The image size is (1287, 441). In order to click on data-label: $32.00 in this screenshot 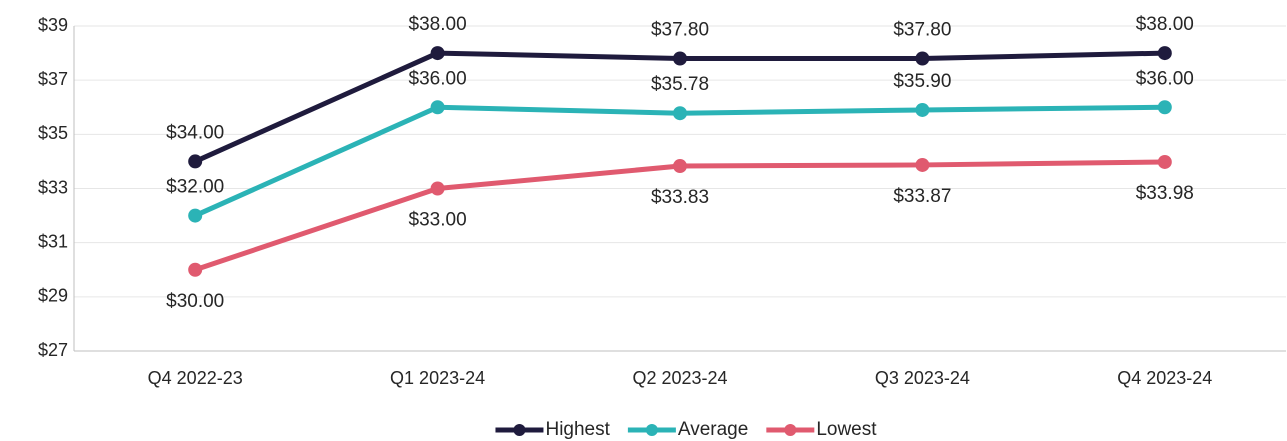, I will do `click(195, 187)`.